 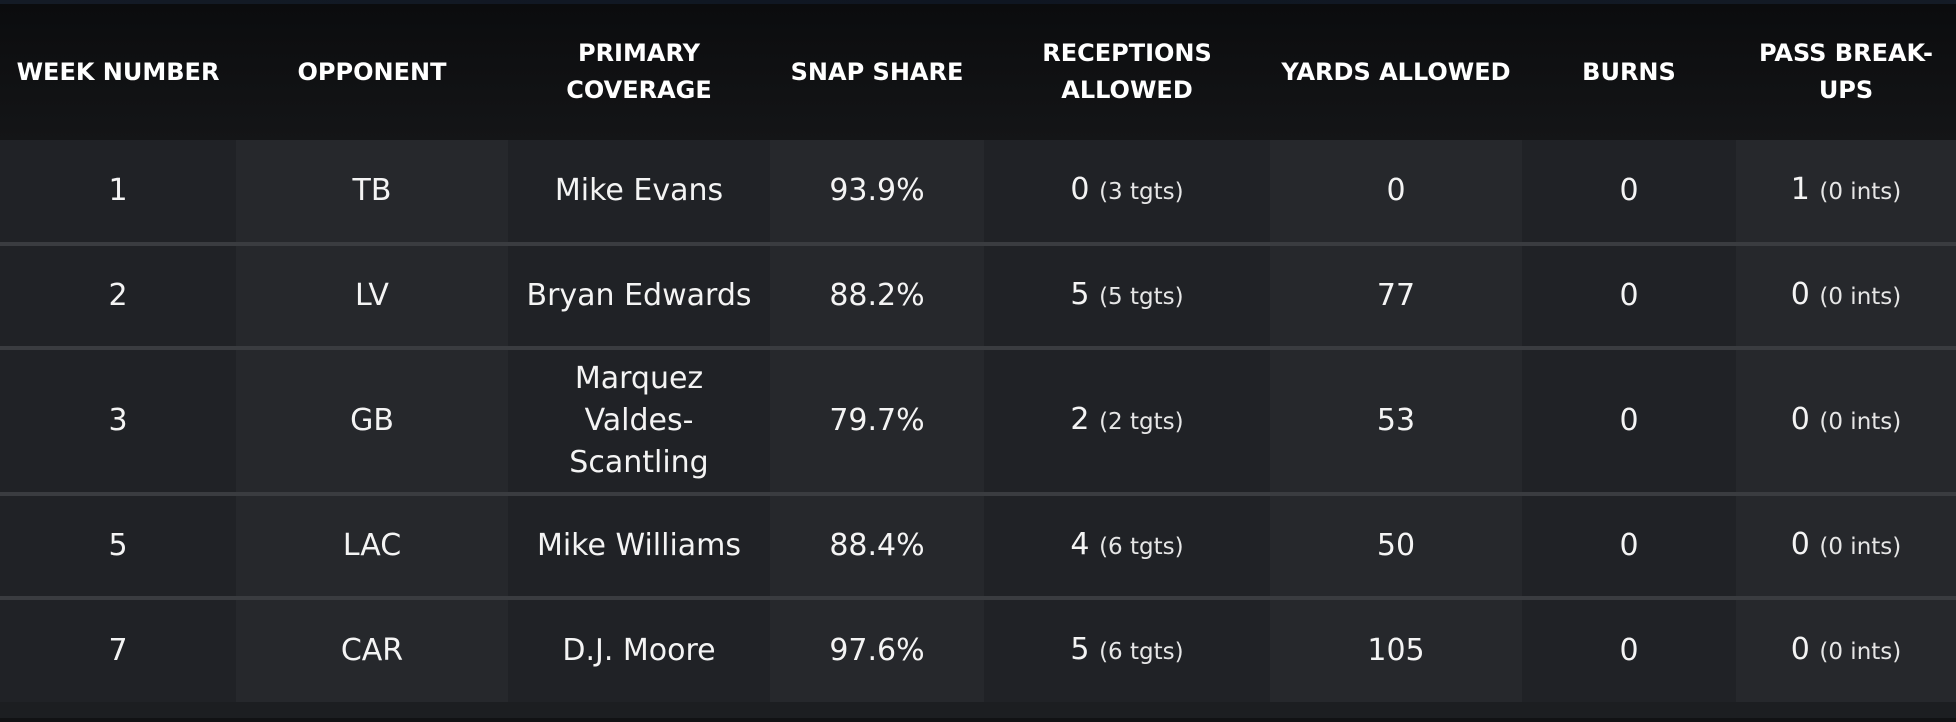 What do you see at coordinates (1396, 192) in the screenshot?
I see `cell-yards: 0` at bounding box center [1396, 192].